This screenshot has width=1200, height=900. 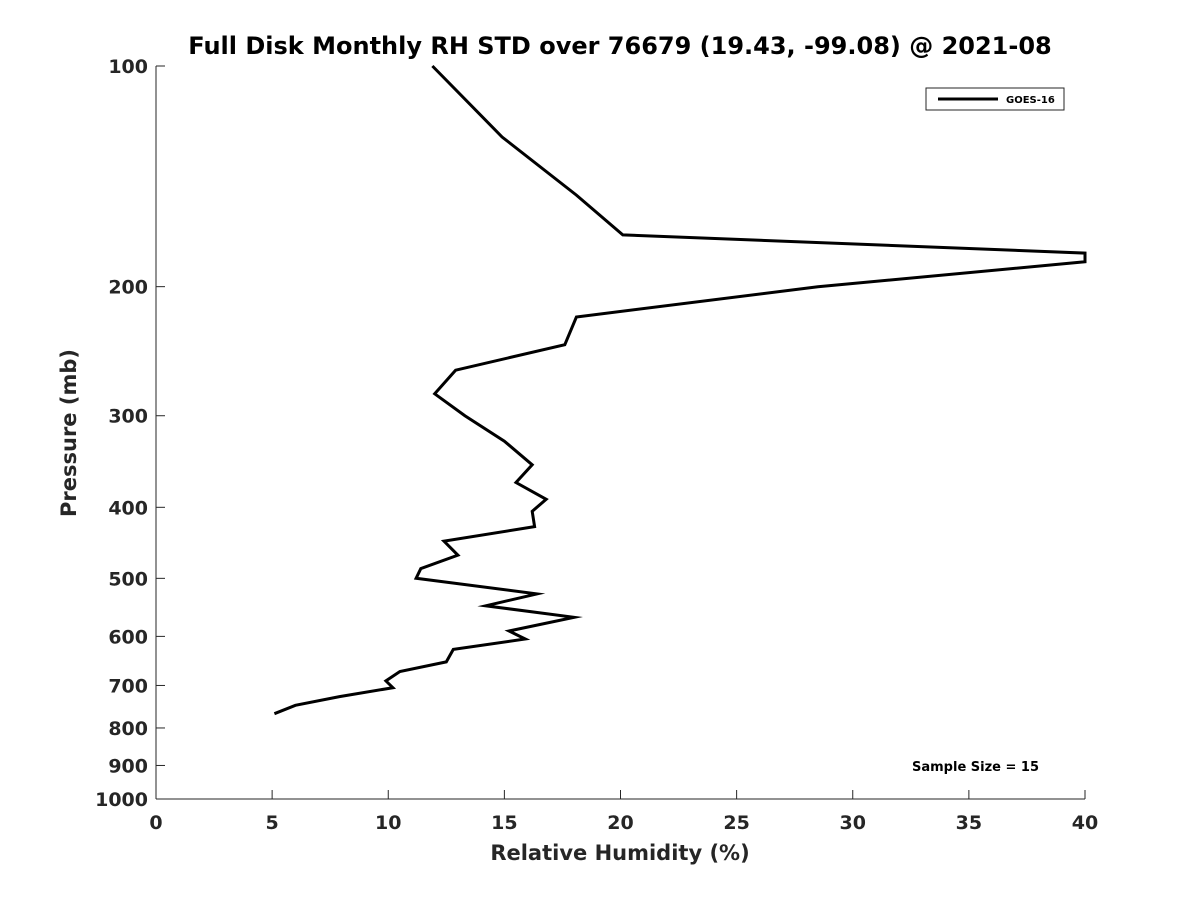 What do you see at coordinates (504, 823) in the screenshot?
I see `x-tick-label: 15` at bounding box center [504, 823].